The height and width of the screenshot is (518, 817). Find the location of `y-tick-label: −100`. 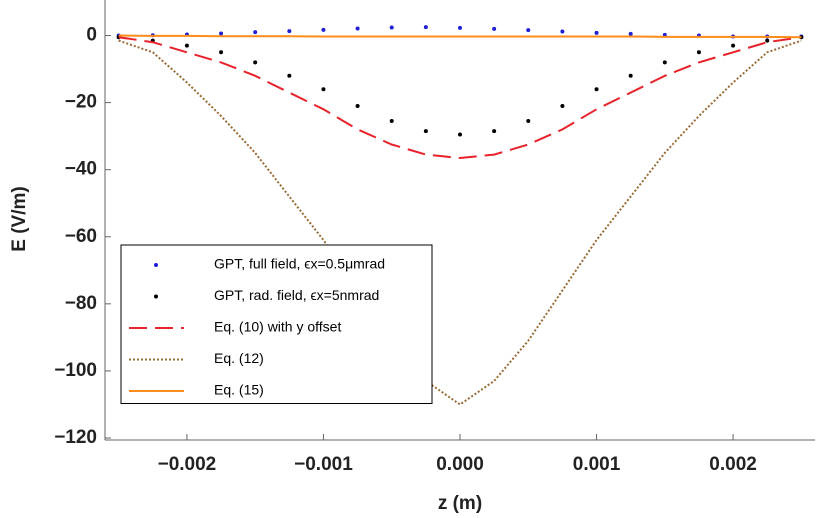

y-tick-label: −100 is located at coordinates (75, 370).